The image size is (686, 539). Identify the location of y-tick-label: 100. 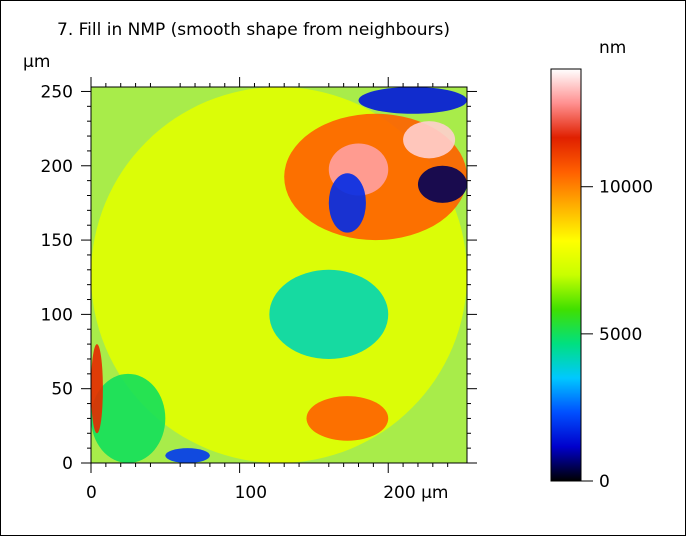
(57, 315).